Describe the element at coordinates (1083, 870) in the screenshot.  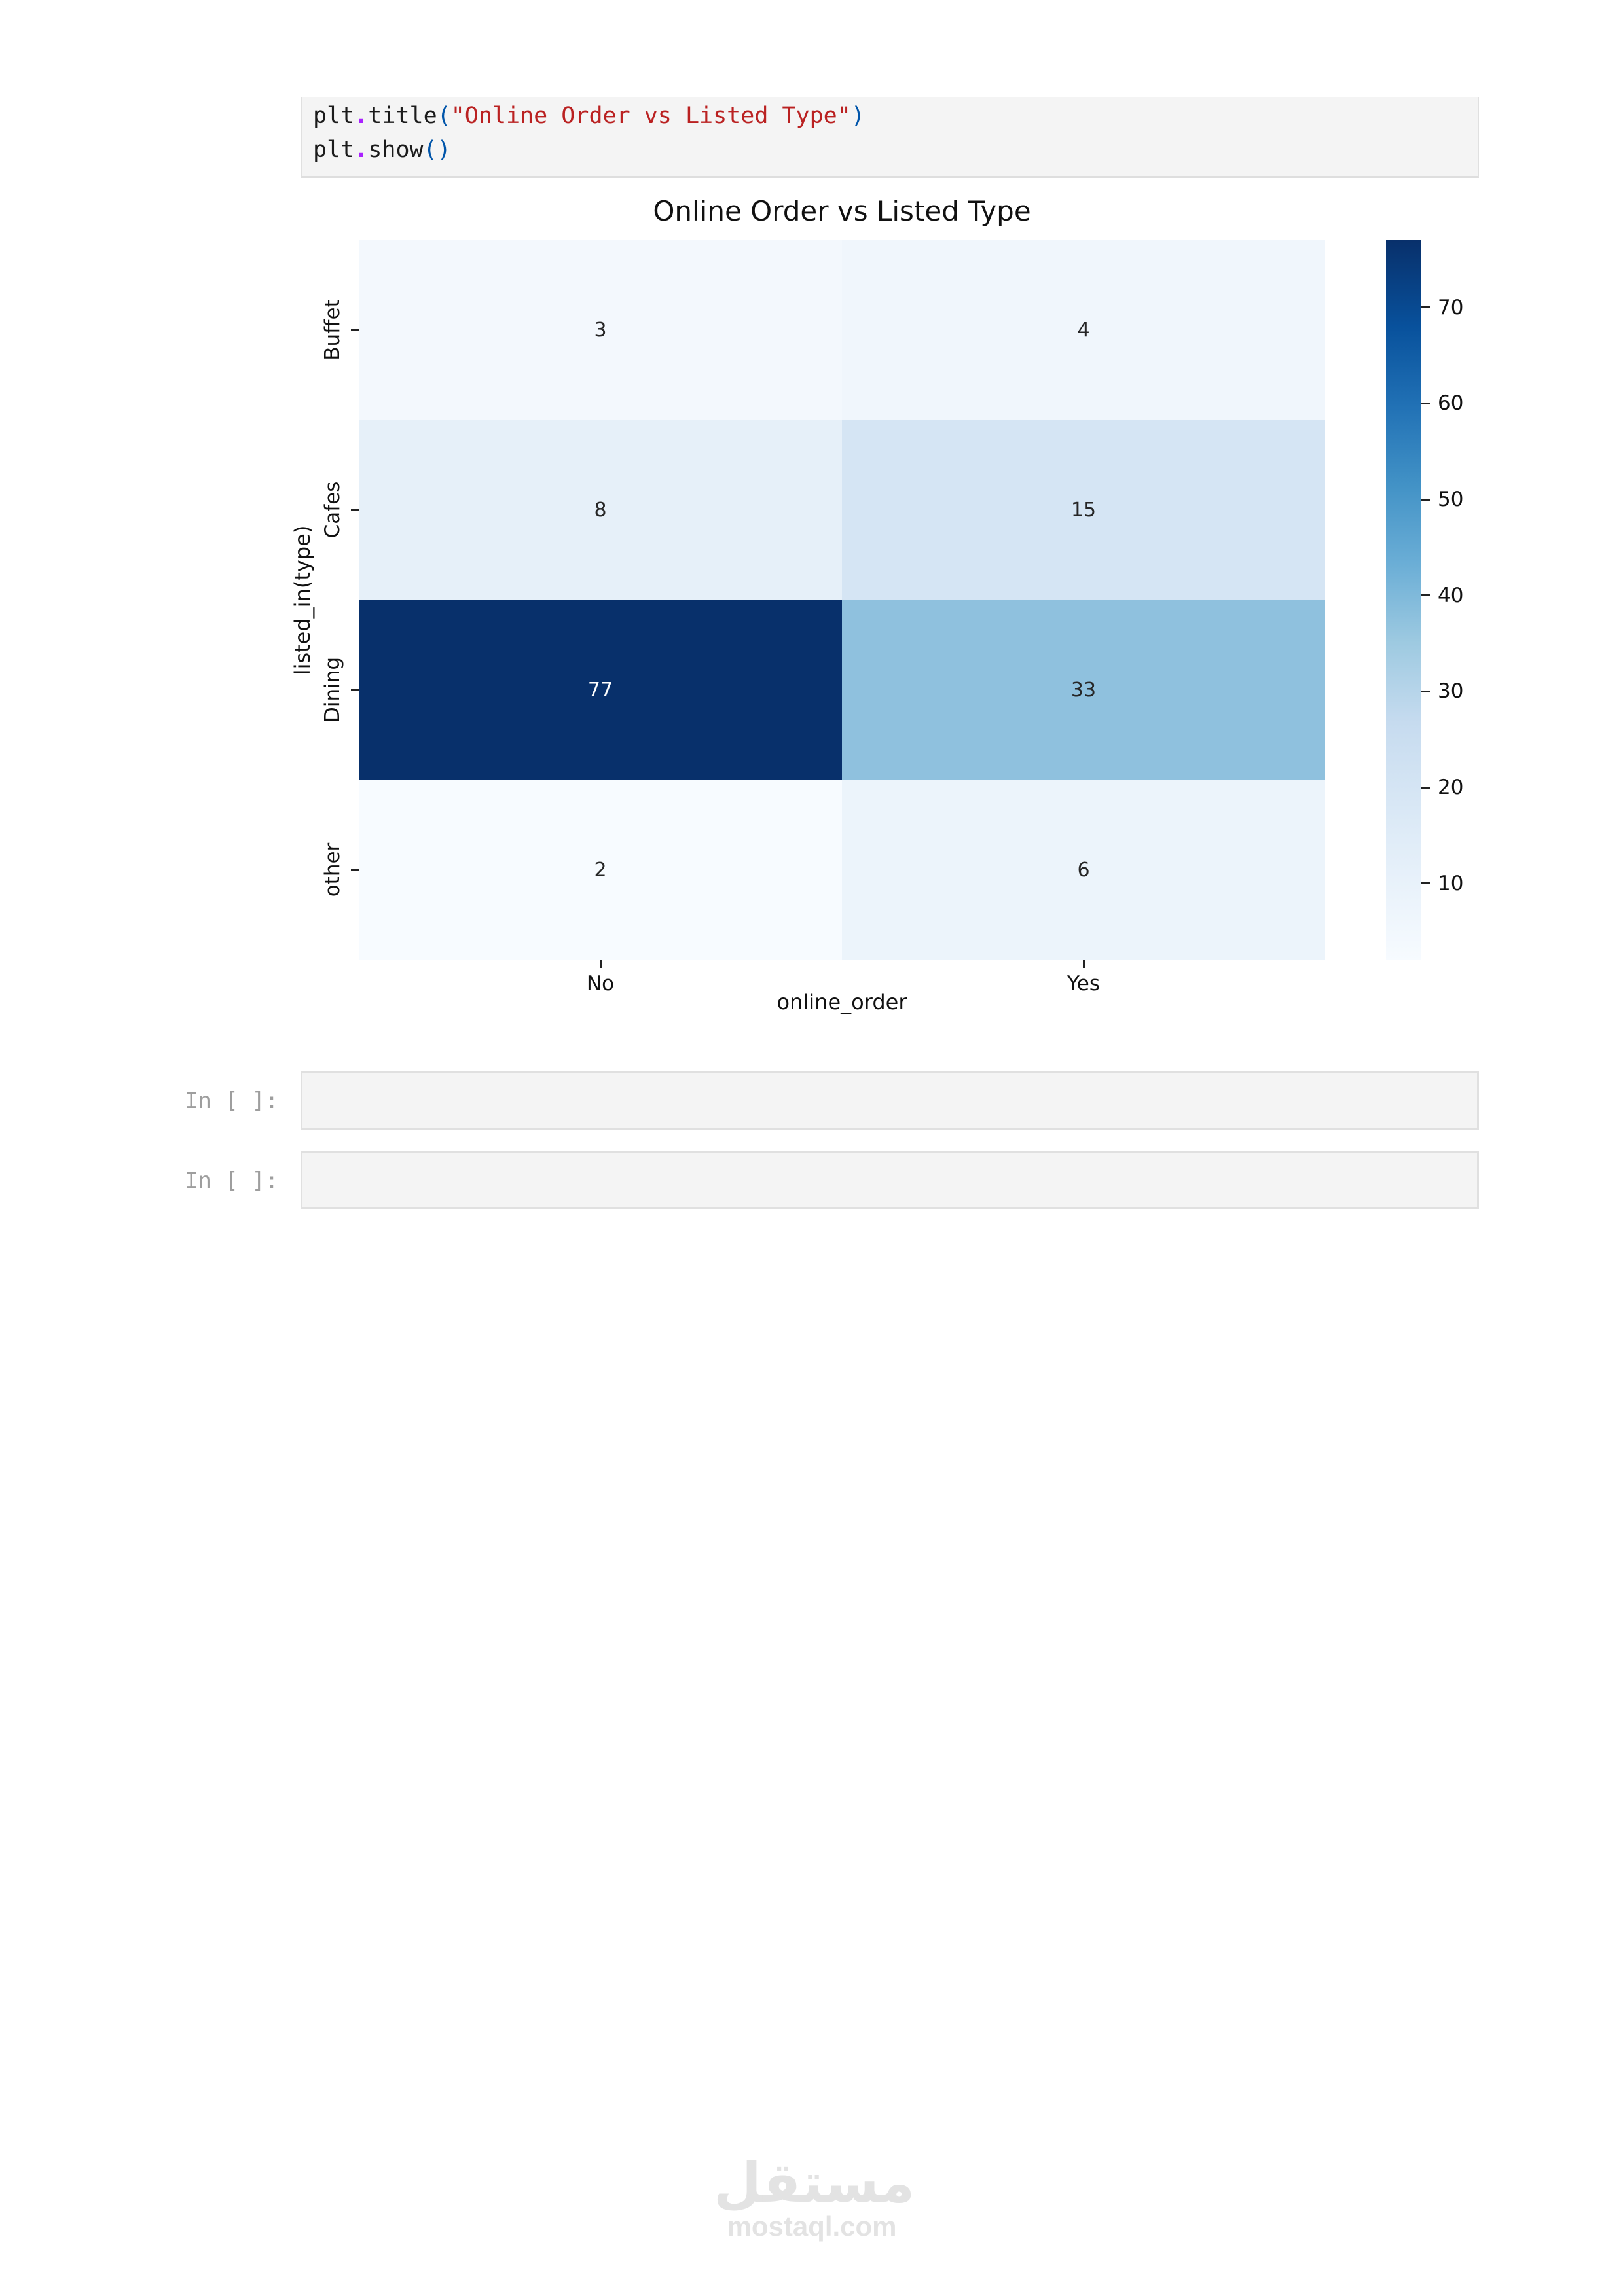
I see `heatmap-cell-other-yes: 6` at that location.